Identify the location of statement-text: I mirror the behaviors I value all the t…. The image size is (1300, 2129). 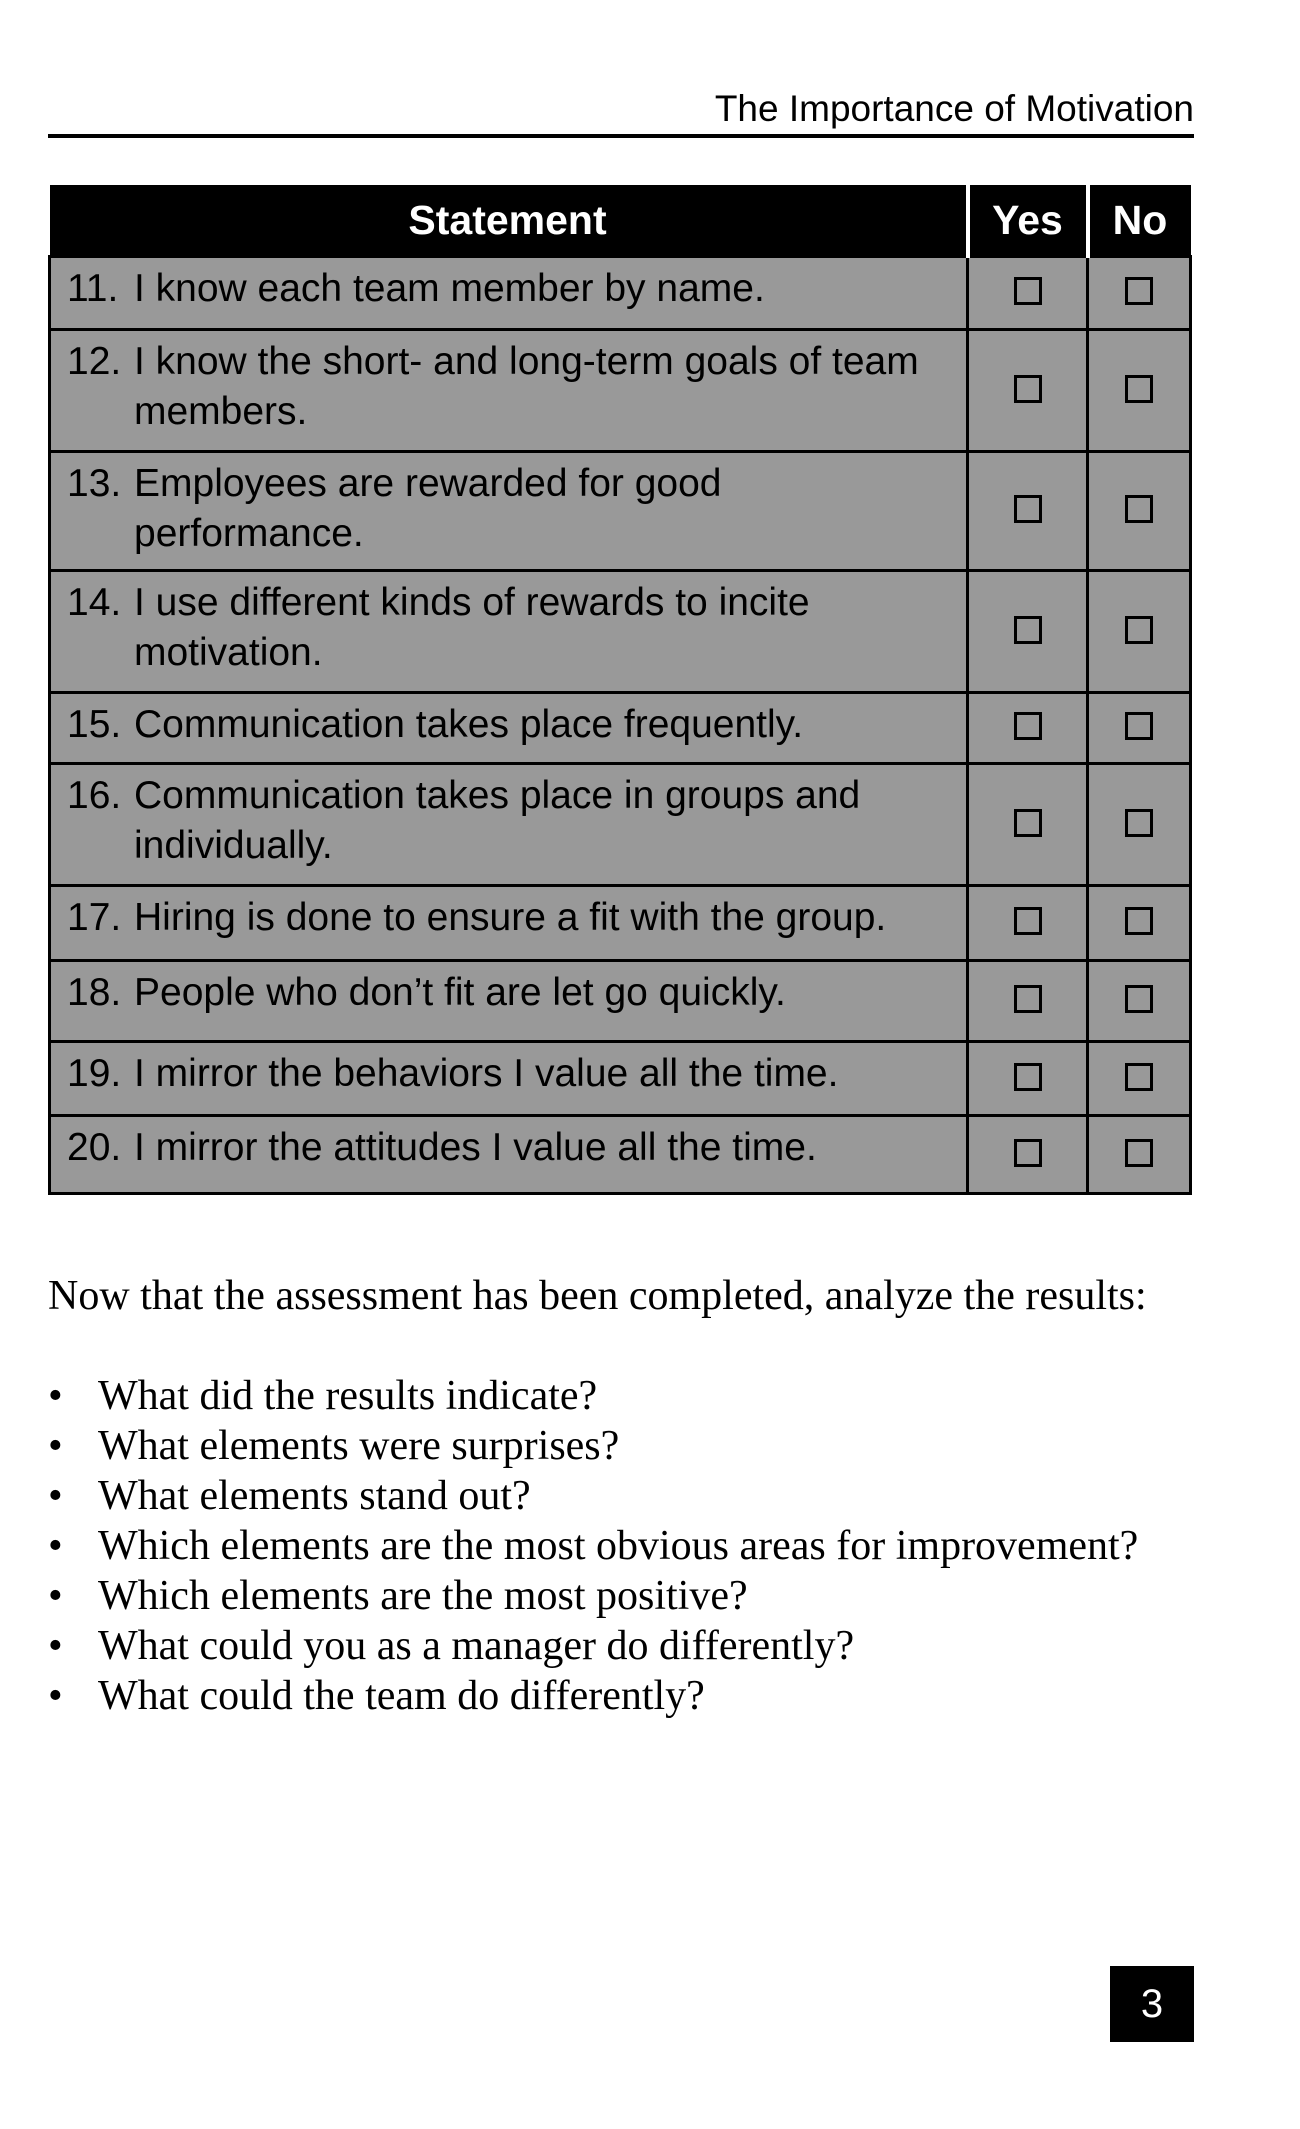
(486, 1073).